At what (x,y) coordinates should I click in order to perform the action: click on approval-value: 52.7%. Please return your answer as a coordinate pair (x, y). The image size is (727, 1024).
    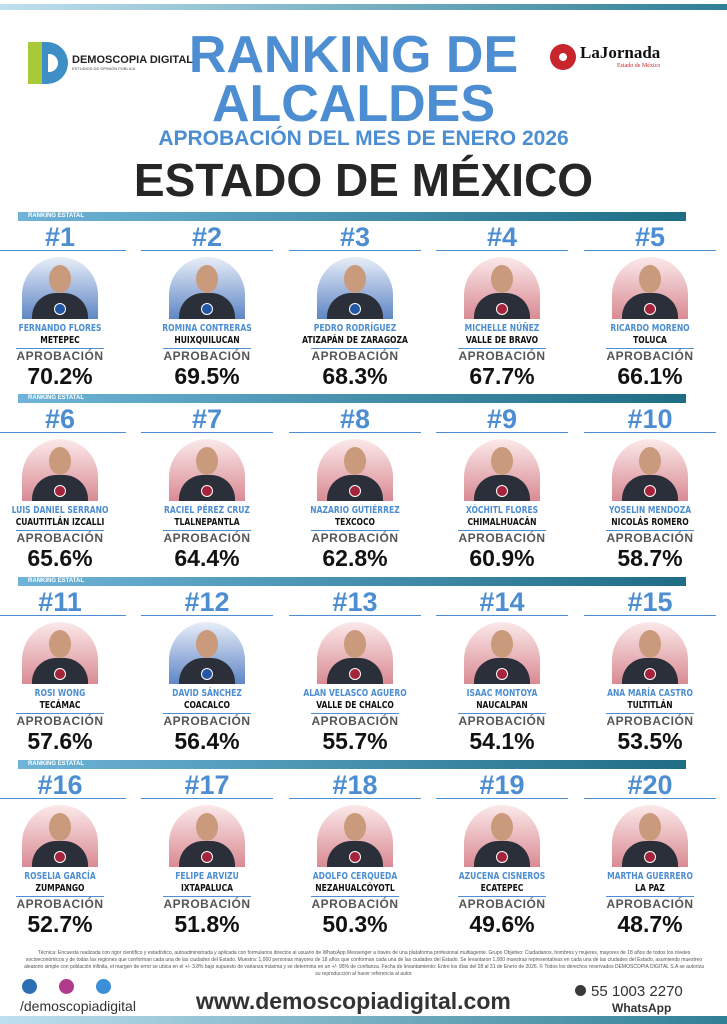
    Looking at the image, I should click on (60, 924).